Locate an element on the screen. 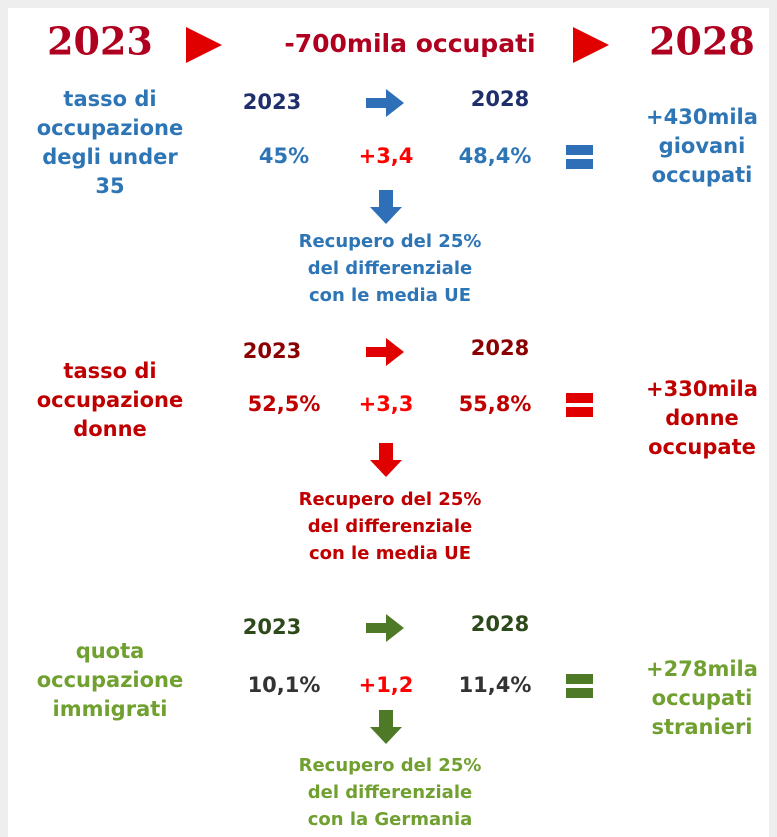 The height and width of the screenshot is (837, 777). result: +330mila is located at coordinates (702, 389).